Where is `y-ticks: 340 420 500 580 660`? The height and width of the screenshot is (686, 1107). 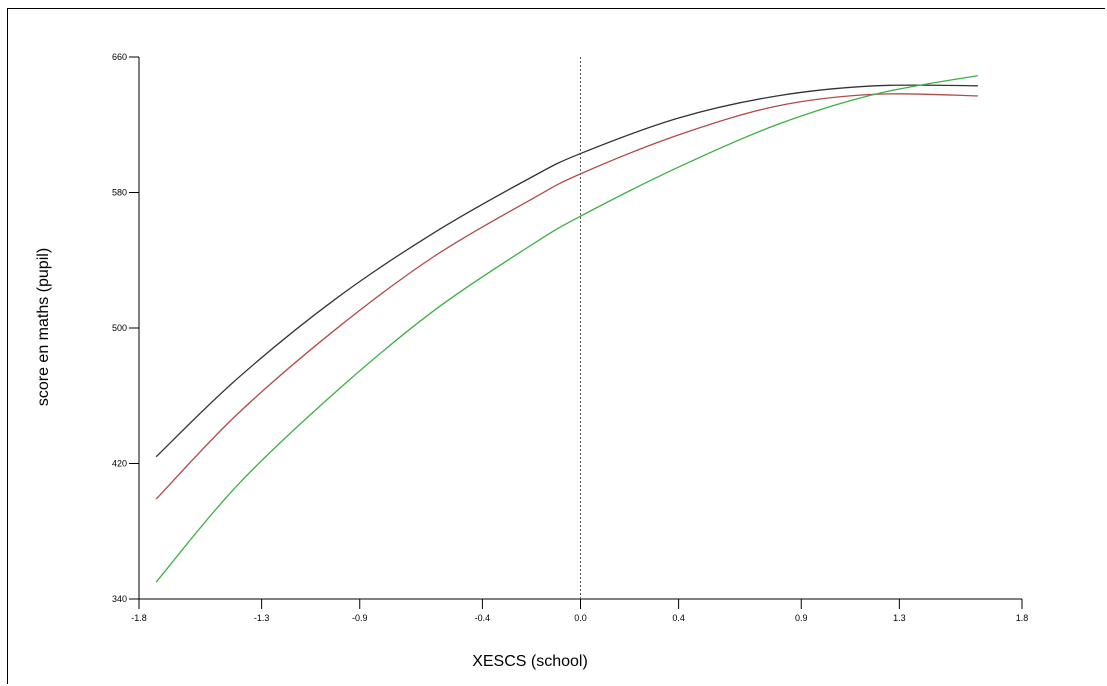
y-ticks: 340 420 500 580 660 is located at coordinates (125, 328).